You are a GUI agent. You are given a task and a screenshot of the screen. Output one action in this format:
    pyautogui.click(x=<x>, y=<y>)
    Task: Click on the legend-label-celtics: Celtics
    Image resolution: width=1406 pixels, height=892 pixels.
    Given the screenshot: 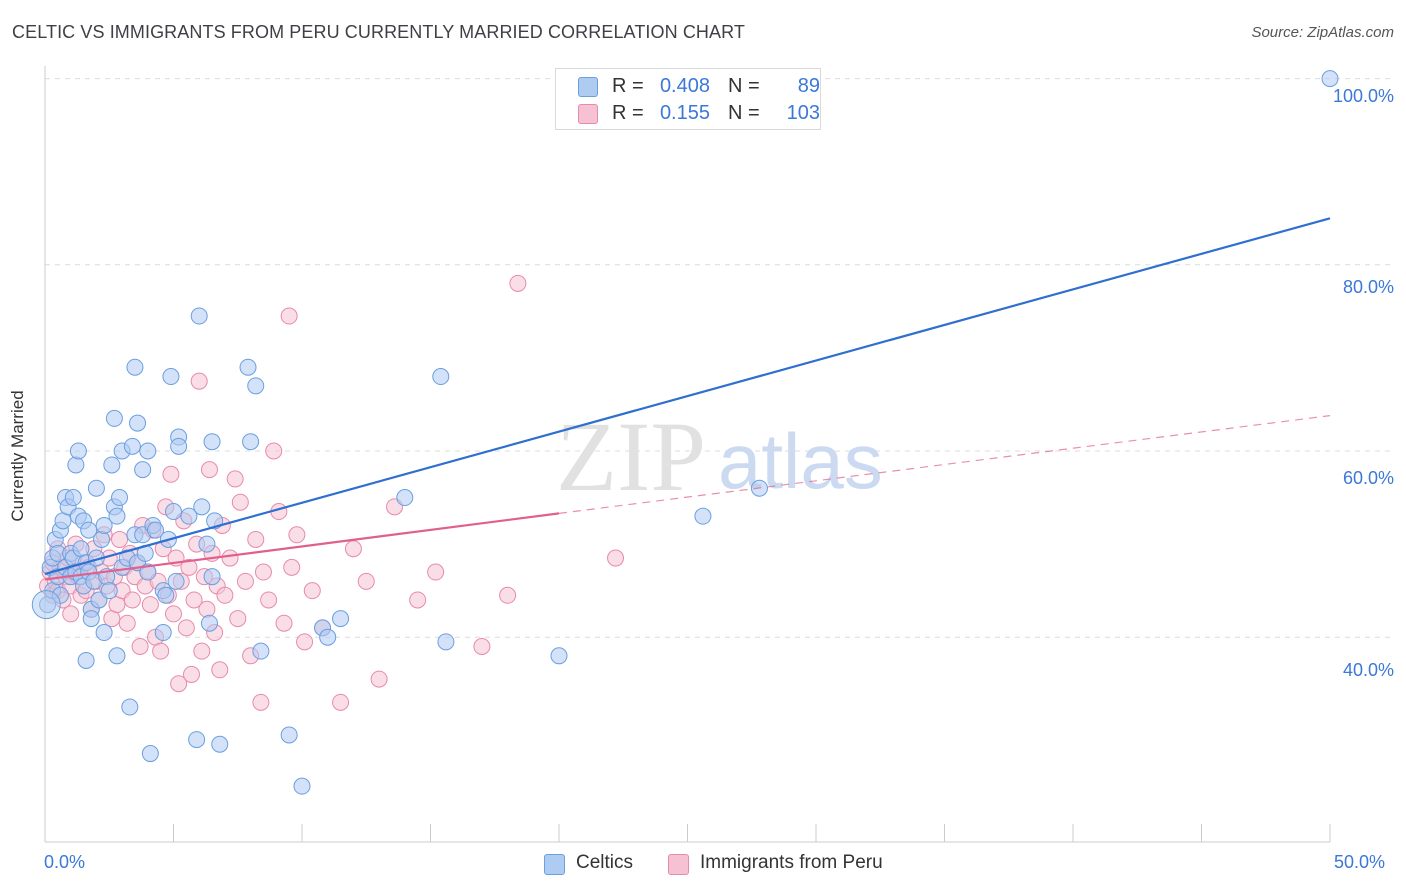 What is the action you would take?
    pyautogui.click(x=605, y=862)
    